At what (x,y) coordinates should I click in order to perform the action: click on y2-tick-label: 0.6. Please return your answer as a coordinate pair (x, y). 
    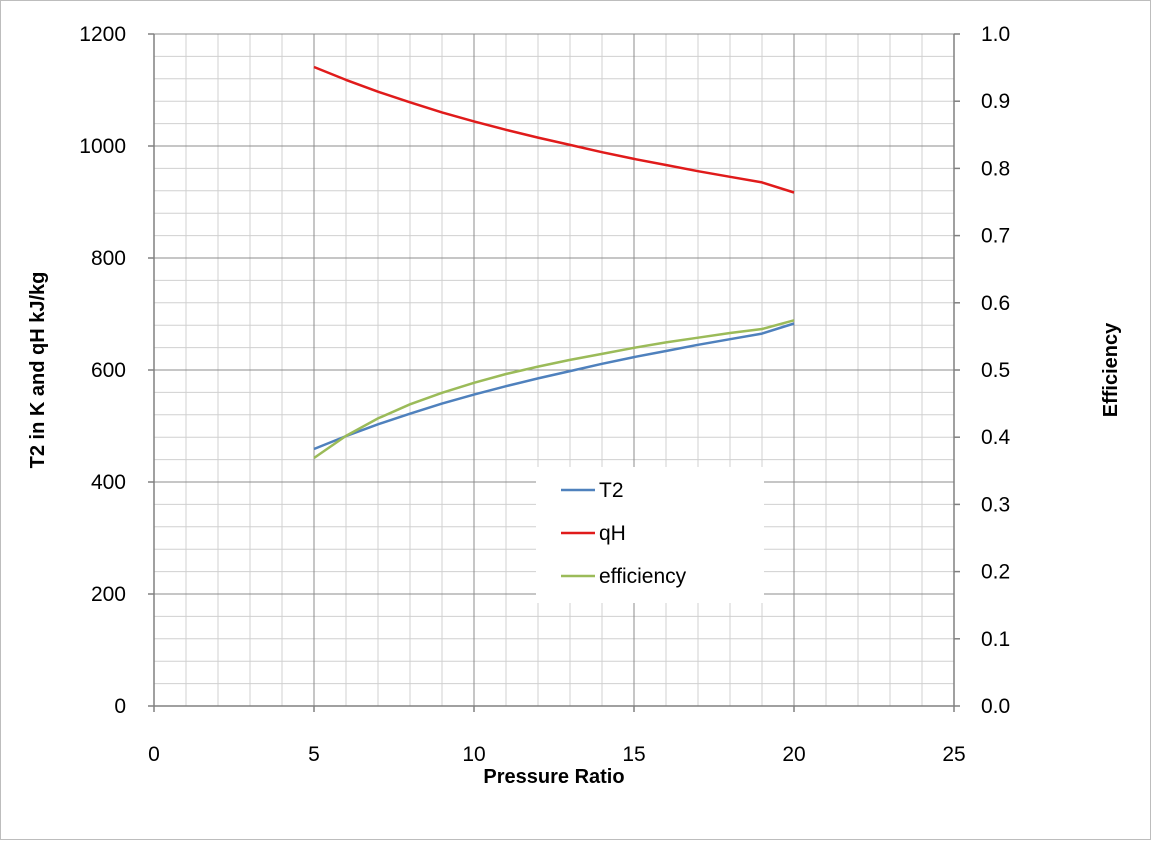
    Looking at the image, I should click on (995, 303).